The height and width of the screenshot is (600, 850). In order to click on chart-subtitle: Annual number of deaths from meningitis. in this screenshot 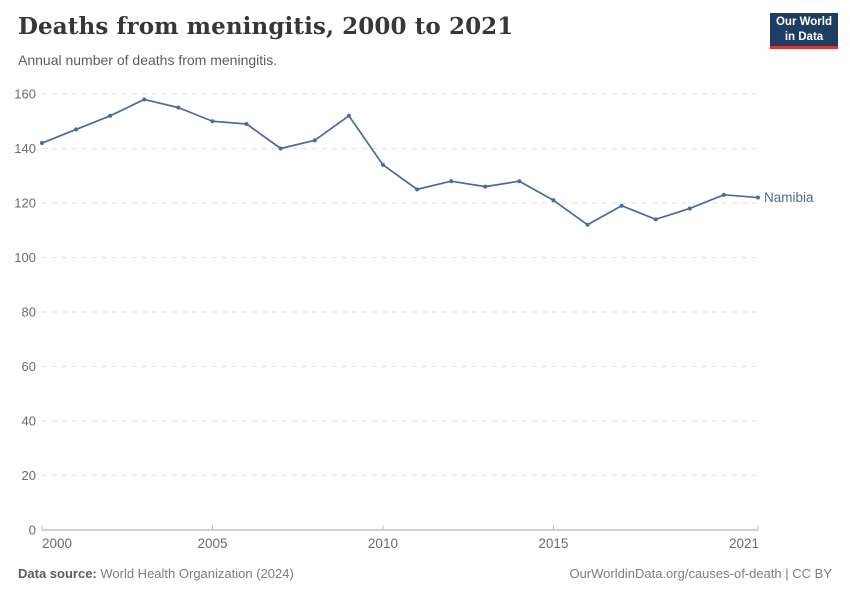, I will do `click(148, 60)`.